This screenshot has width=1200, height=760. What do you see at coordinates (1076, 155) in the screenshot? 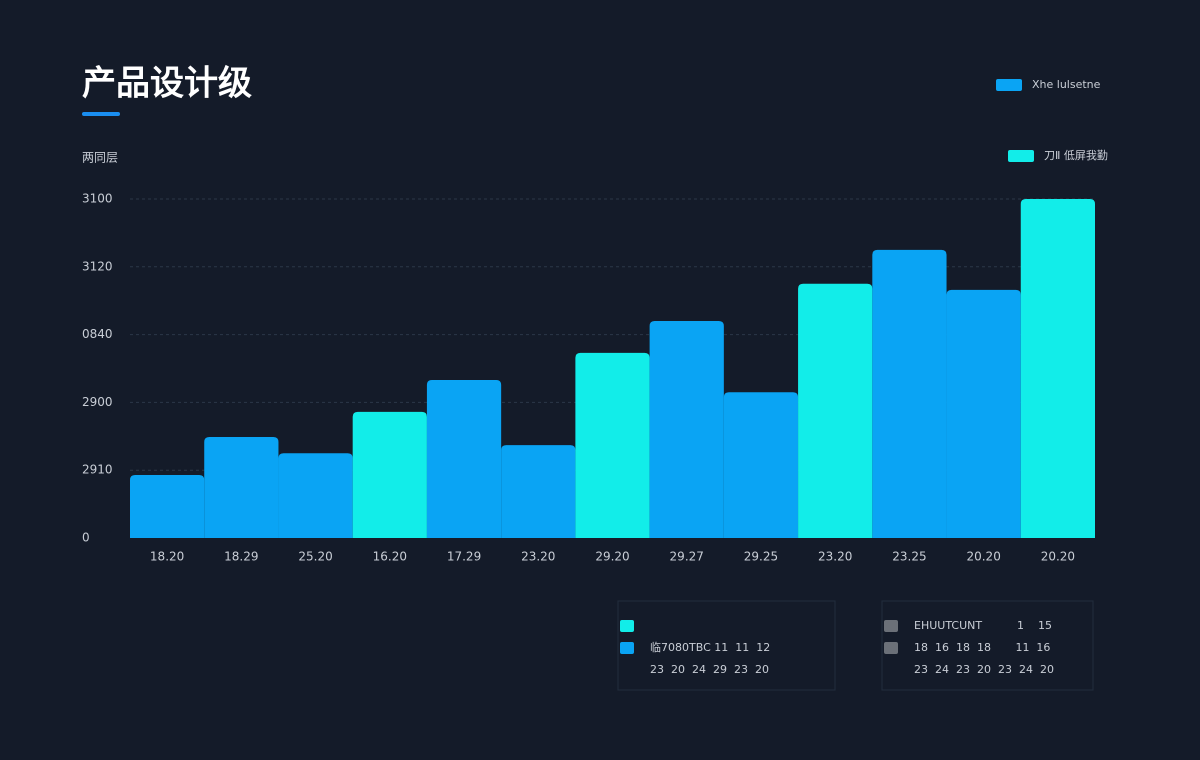
I see `legend-label: 刀Ⅱ 低屏我勤` at bounding box center [1076, 155].